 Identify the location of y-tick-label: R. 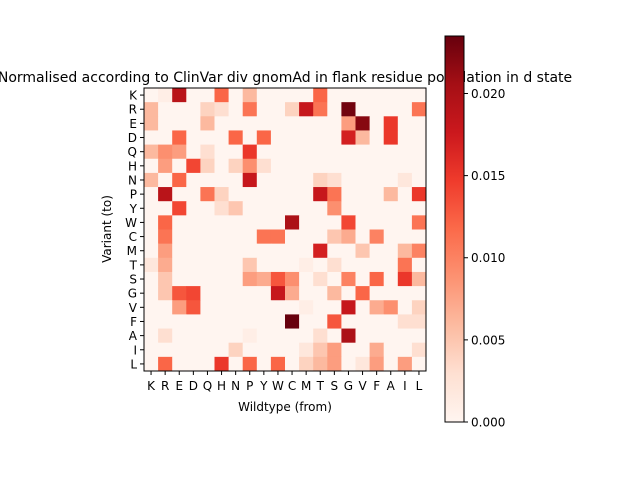
(133, 110).